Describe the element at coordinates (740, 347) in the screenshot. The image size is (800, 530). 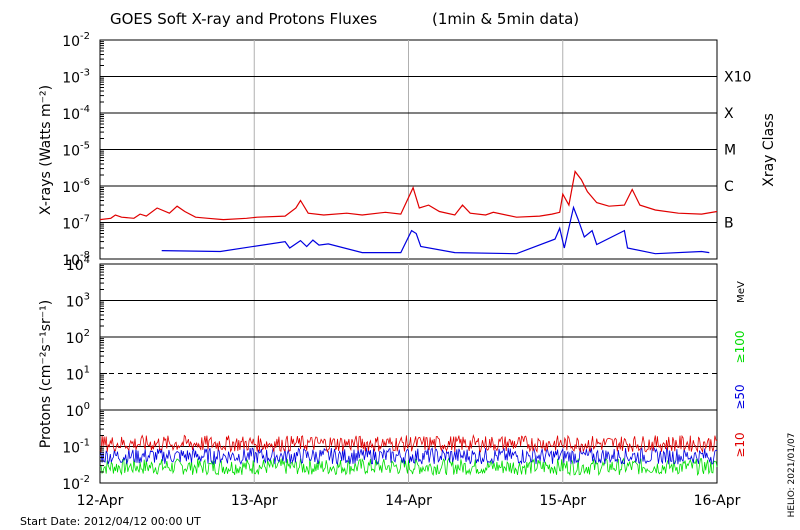
I see `legend-ge100: ≥100` at that location.